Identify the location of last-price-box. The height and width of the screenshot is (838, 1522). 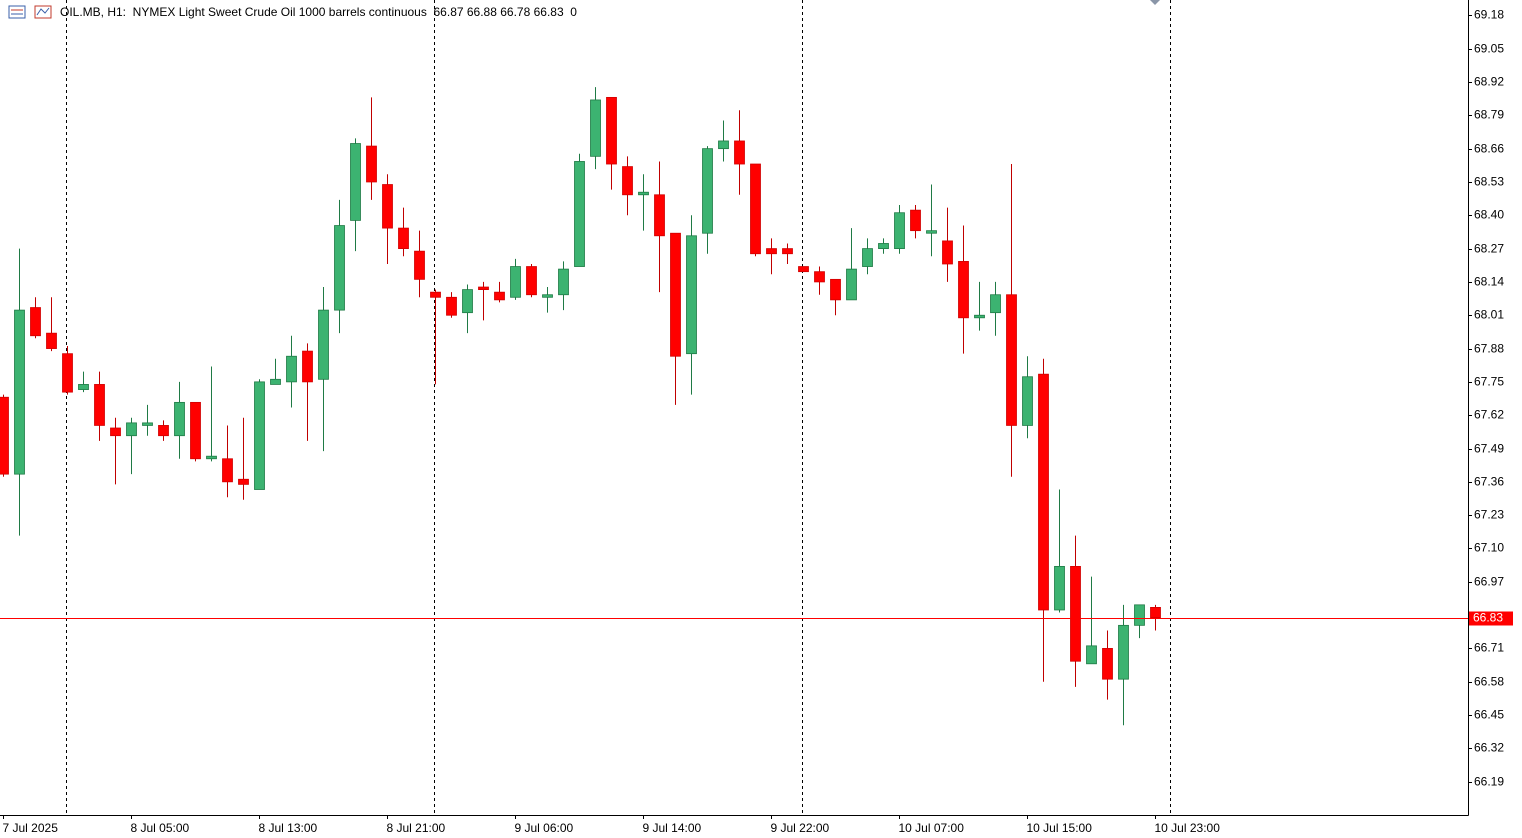
(1491, 618).